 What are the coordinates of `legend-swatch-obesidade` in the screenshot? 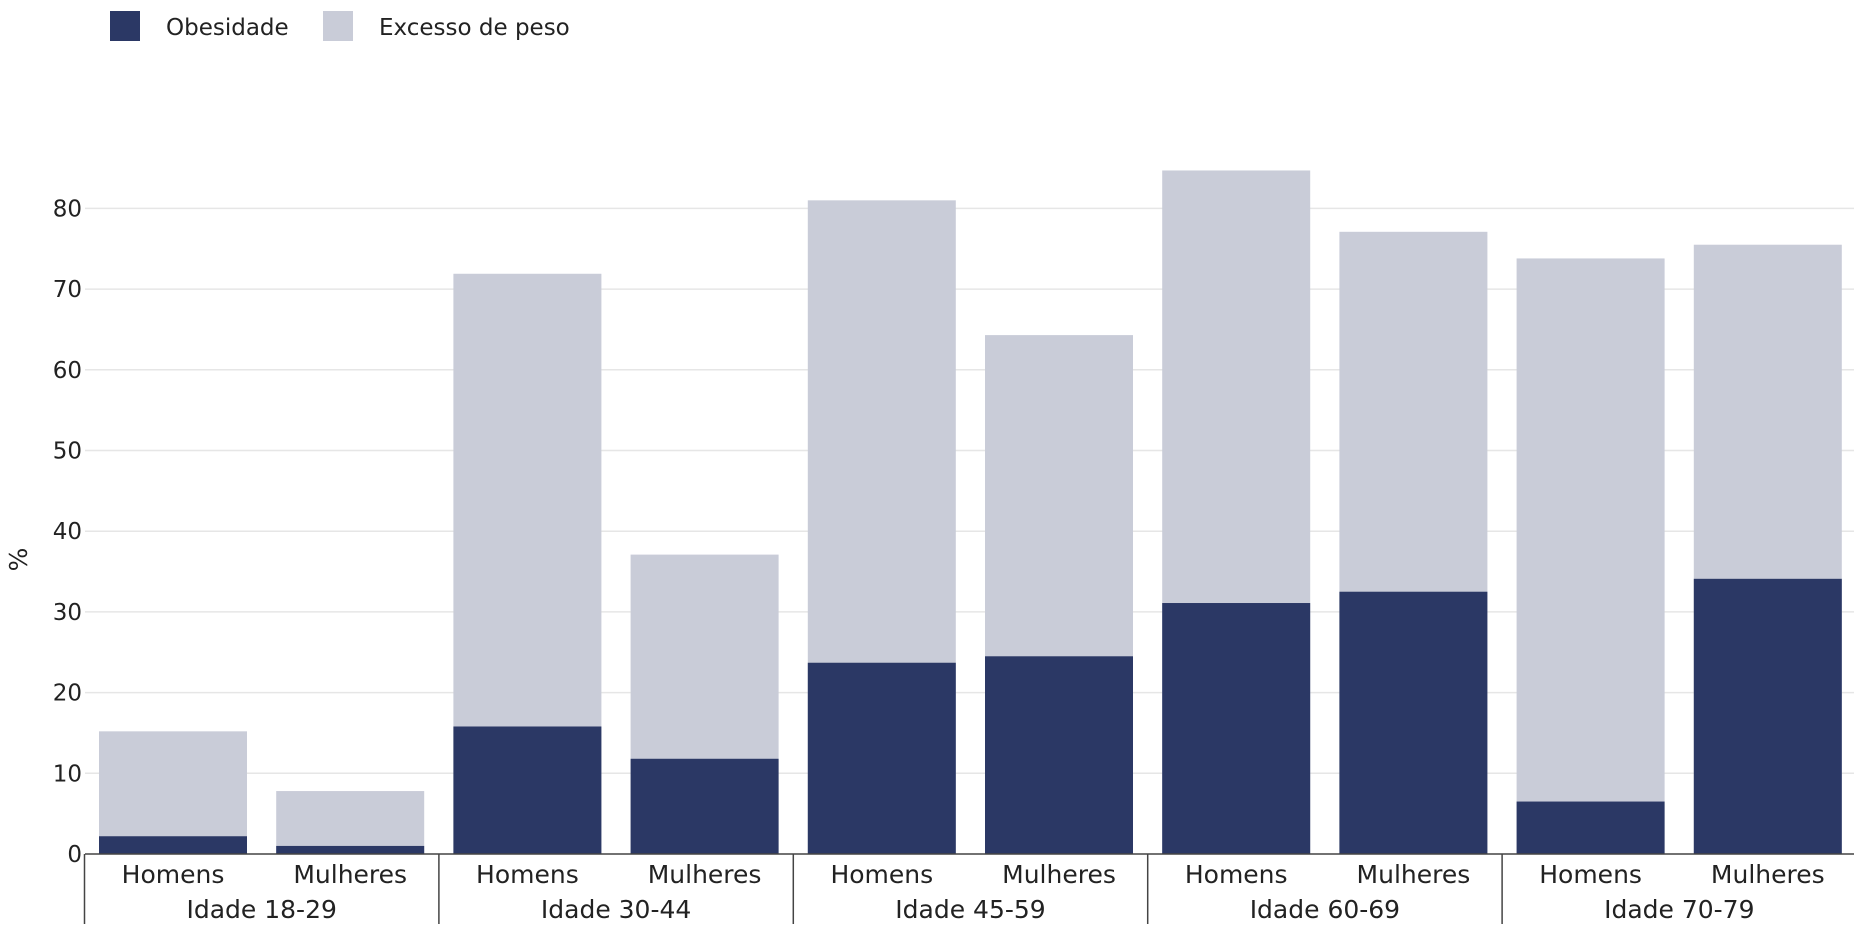 It's located at (125, 26).